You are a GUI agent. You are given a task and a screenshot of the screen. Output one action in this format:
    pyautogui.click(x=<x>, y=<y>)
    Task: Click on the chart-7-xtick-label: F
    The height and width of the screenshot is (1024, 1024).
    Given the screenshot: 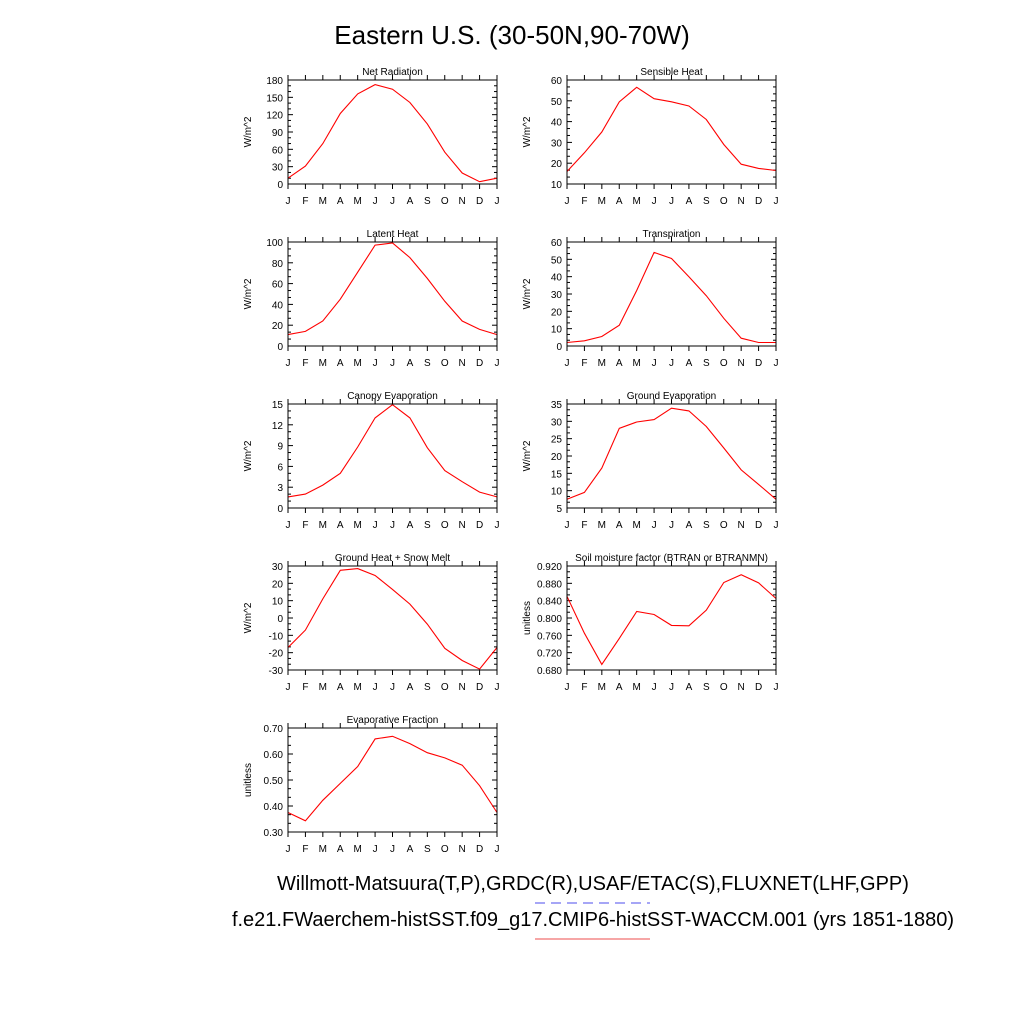 What is the action you would take?
    pyautogui.click(x=584, y=687)
    